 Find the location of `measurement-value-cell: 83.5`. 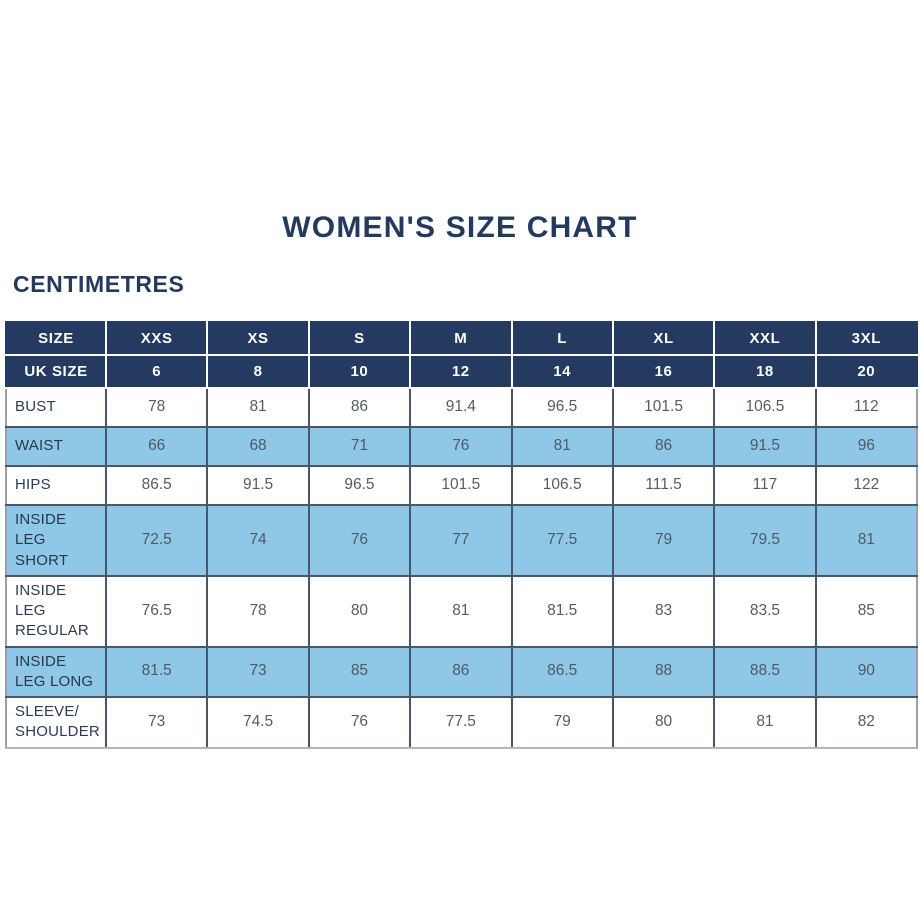

measurement-value-cell: 83.5 is located at coordinates (765, 611).